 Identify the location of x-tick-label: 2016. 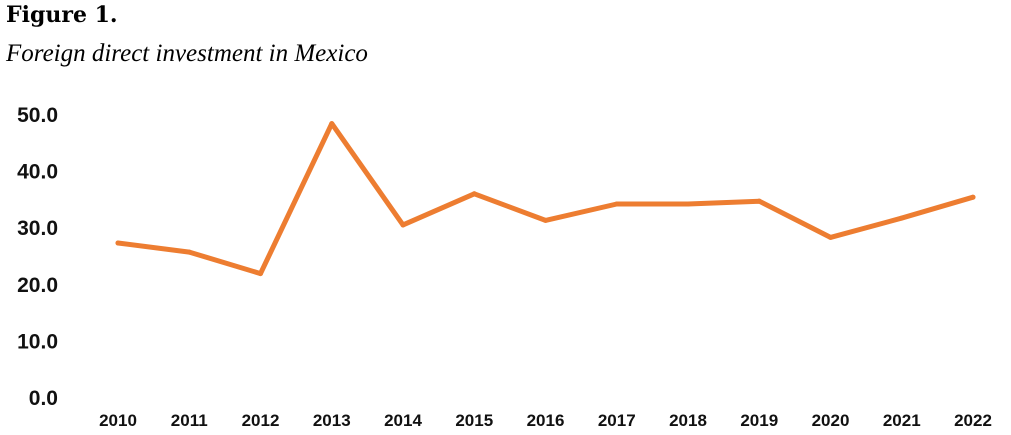
(546, 420).